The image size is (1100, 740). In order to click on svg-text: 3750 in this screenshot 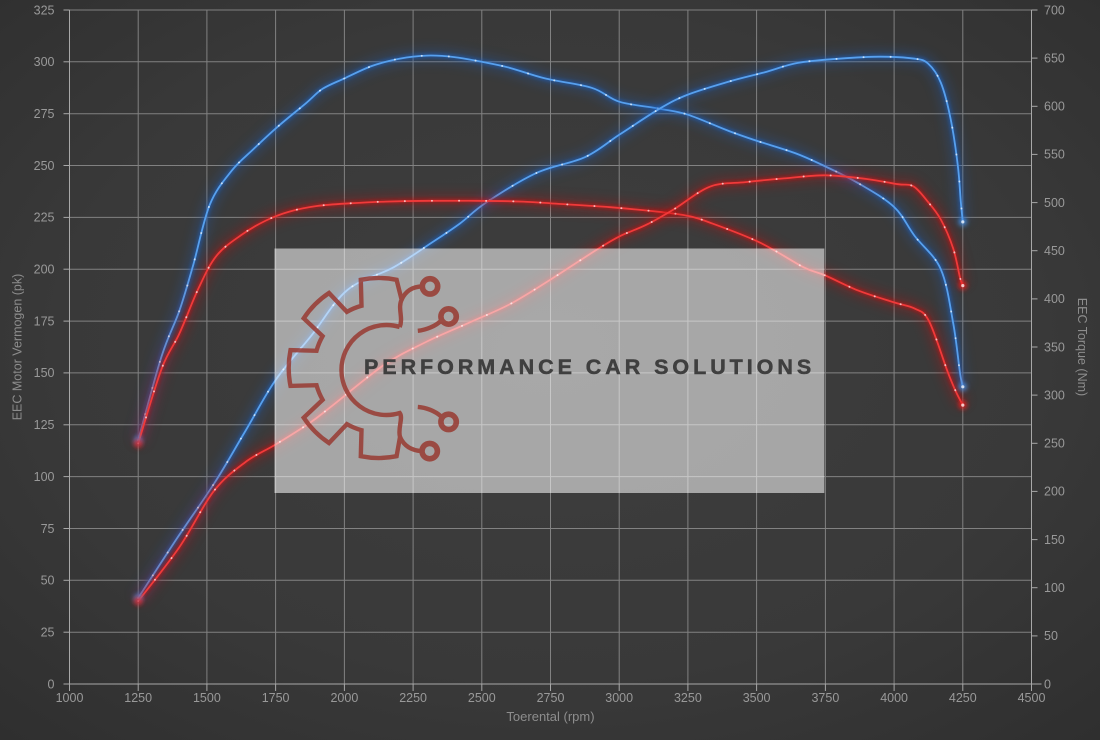, I will do `click(825, 698)`.